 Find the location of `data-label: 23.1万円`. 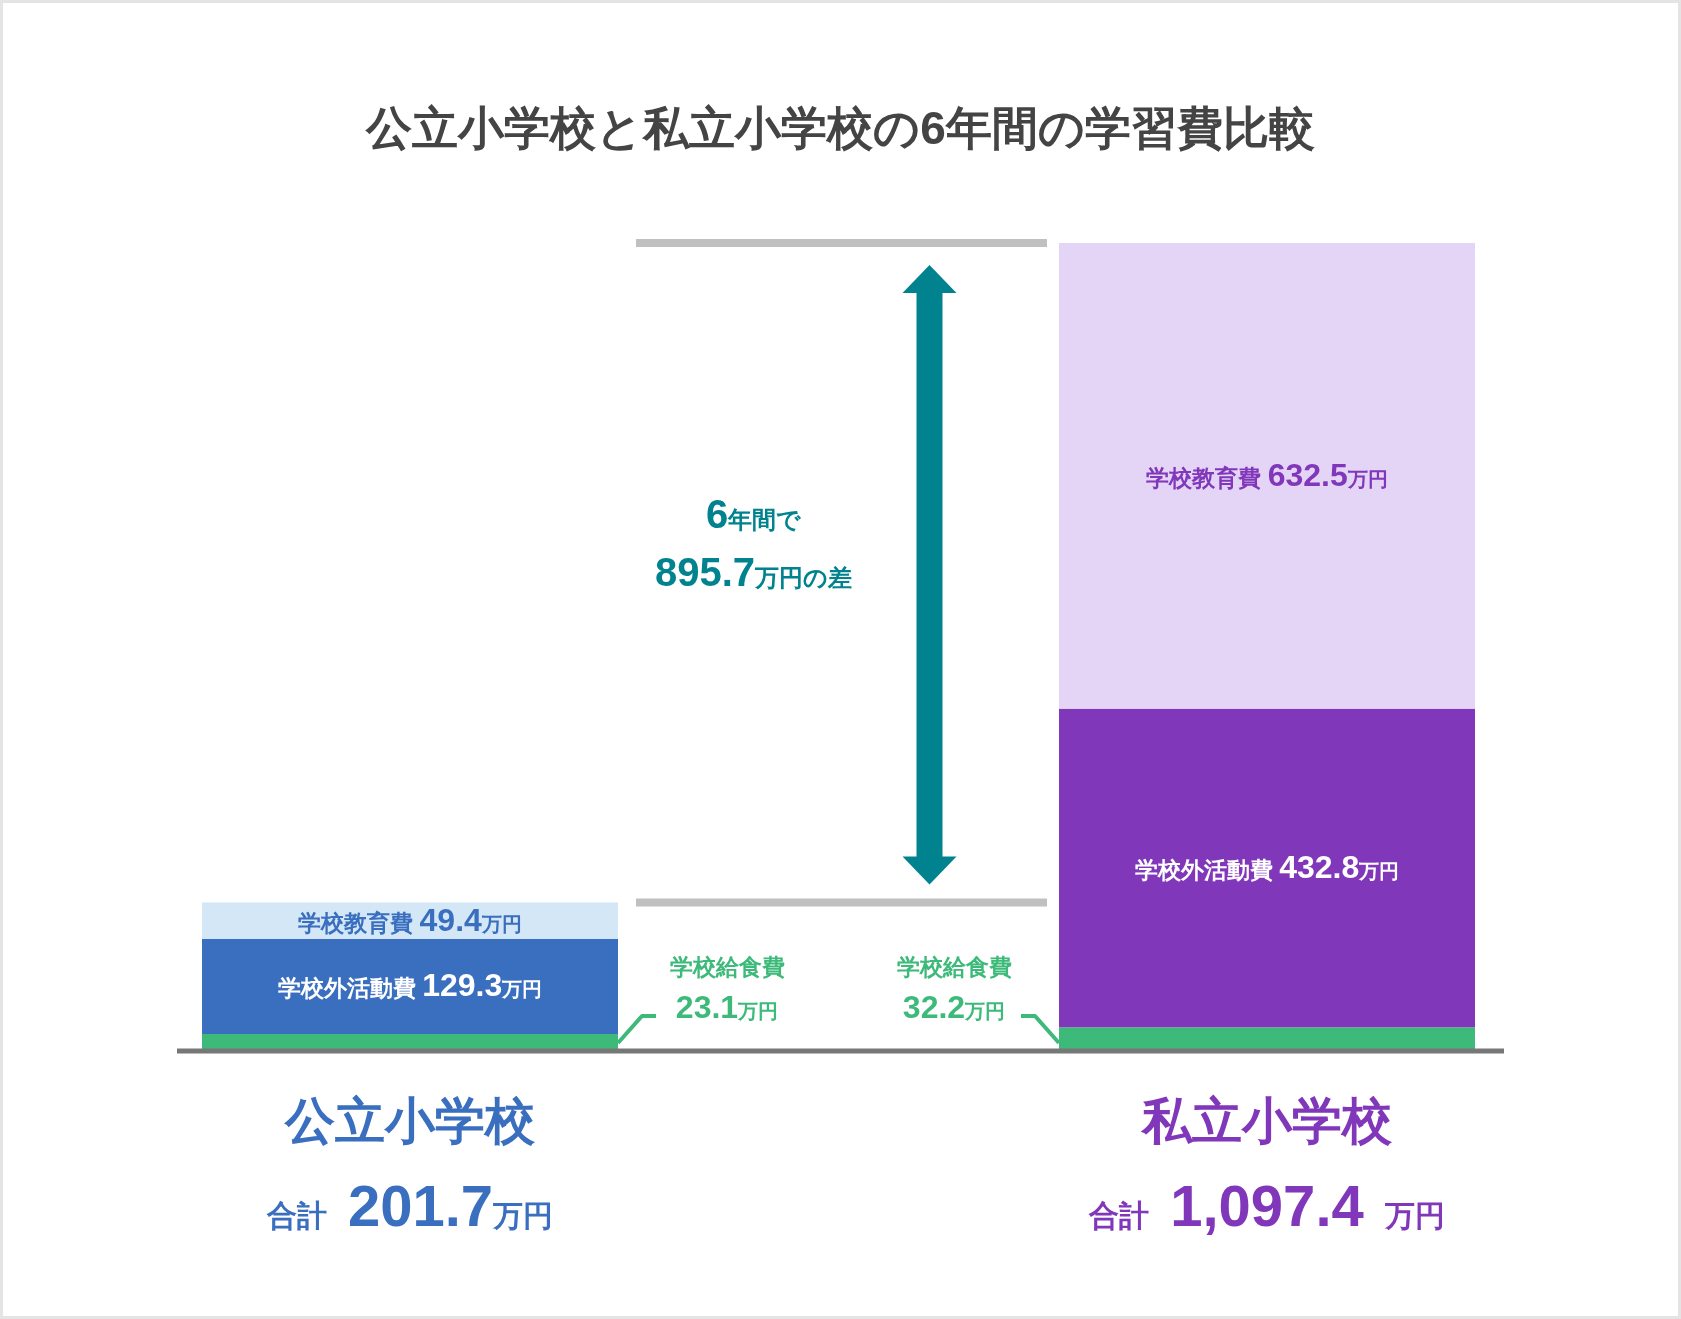

data-label: 23.1万円 is located at coordinates (727, 1007).